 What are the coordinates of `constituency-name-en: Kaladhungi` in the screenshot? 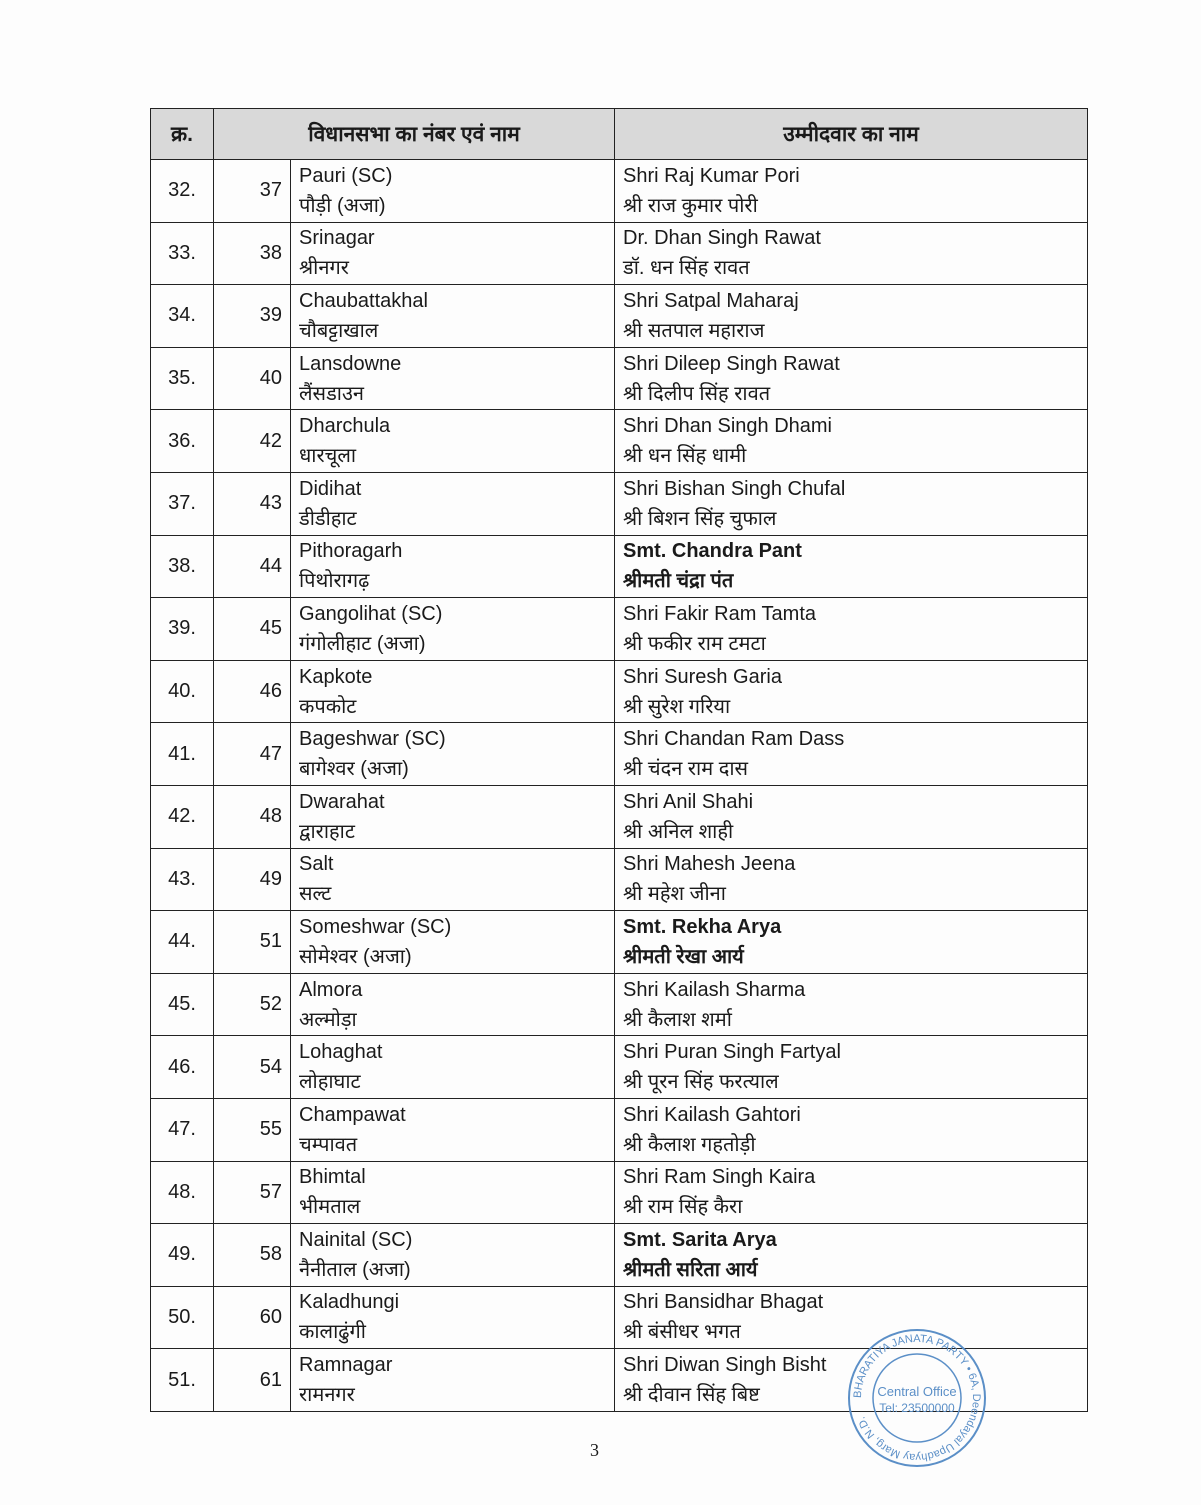 It's located at (349, 1302).